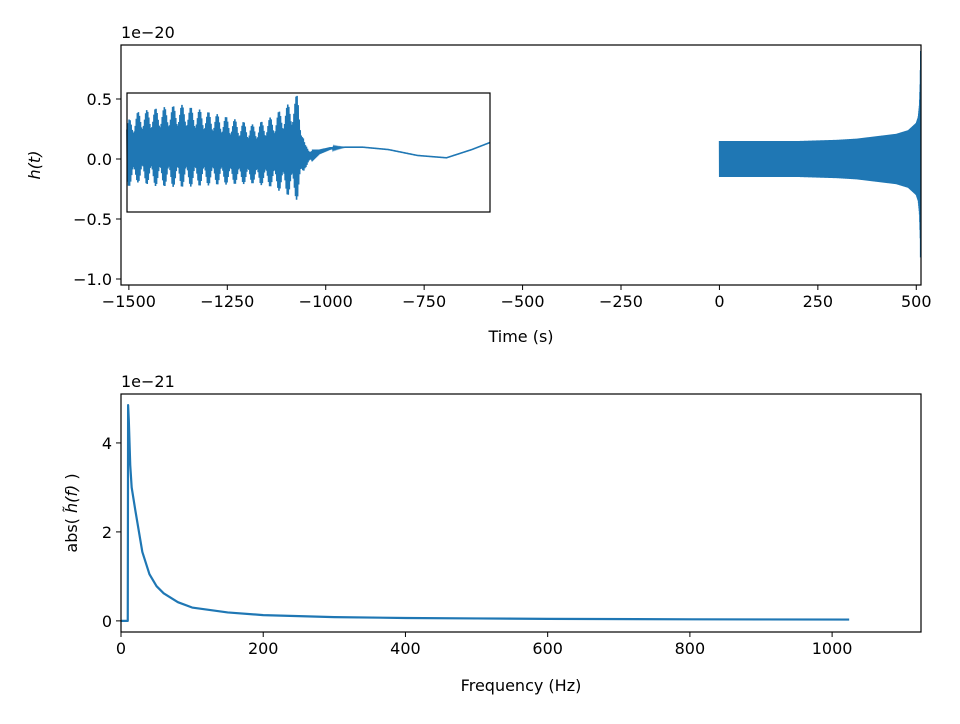  What do you see at coordinates (71, 533) in the screenshot?
I see `y-label-prefix: abs(` at bounding box center [71, 533].